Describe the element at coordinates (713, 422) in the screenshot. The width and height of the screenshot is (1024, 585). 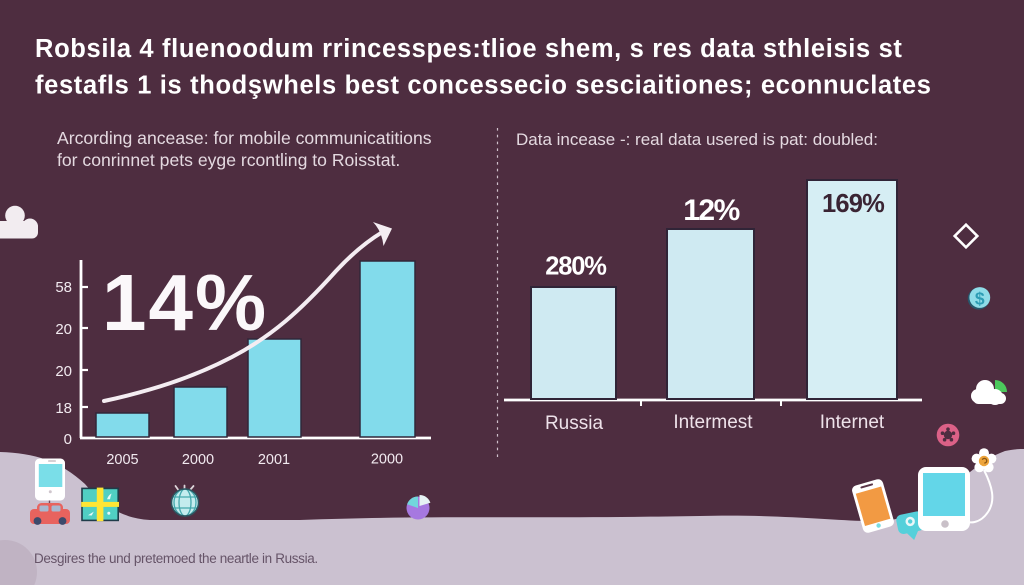
I see `svg-text: Intermest` at that location.